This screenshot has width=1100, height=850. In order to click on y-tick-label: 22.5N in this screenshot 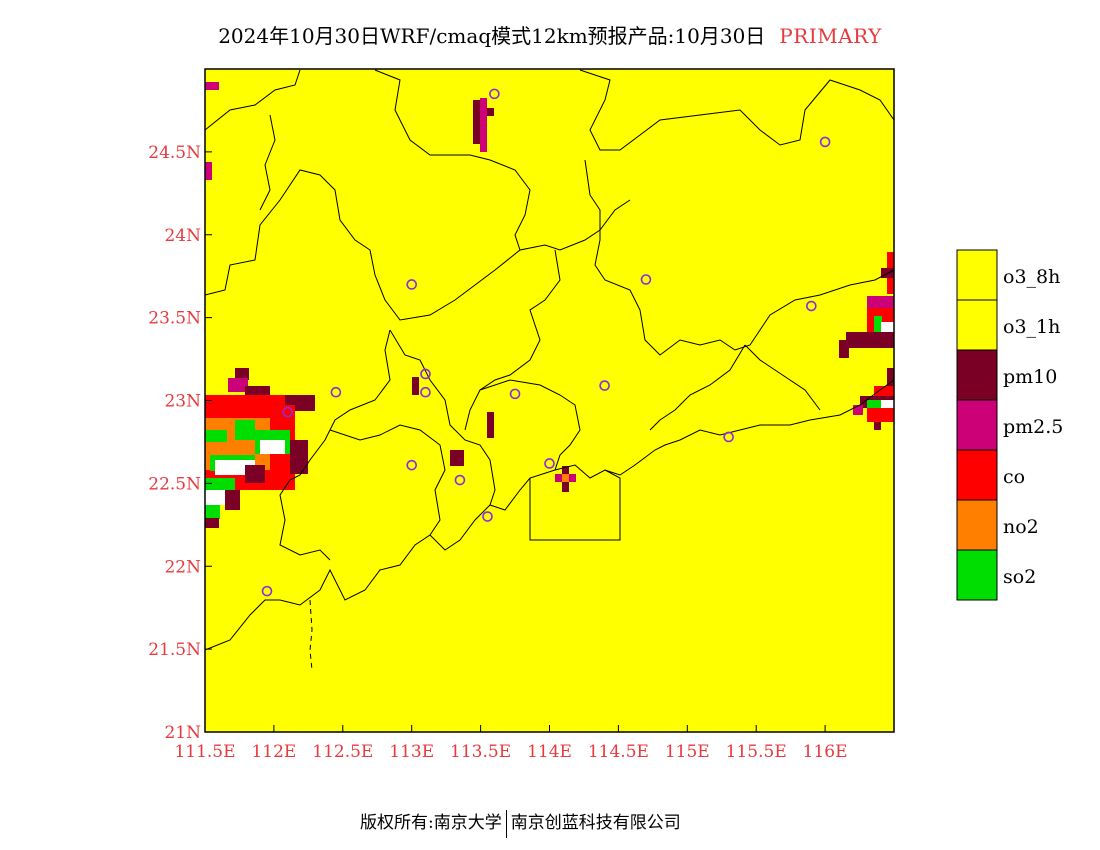, I will do `click(174, 484)`.